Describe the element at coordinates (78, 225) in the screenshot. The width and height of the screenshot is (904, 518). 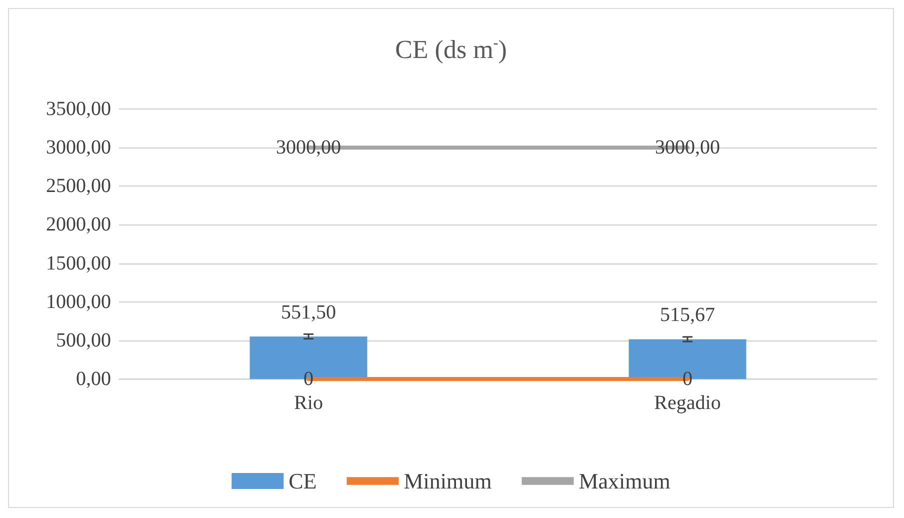
I see `y-tick-label: 2000,00` at that location.